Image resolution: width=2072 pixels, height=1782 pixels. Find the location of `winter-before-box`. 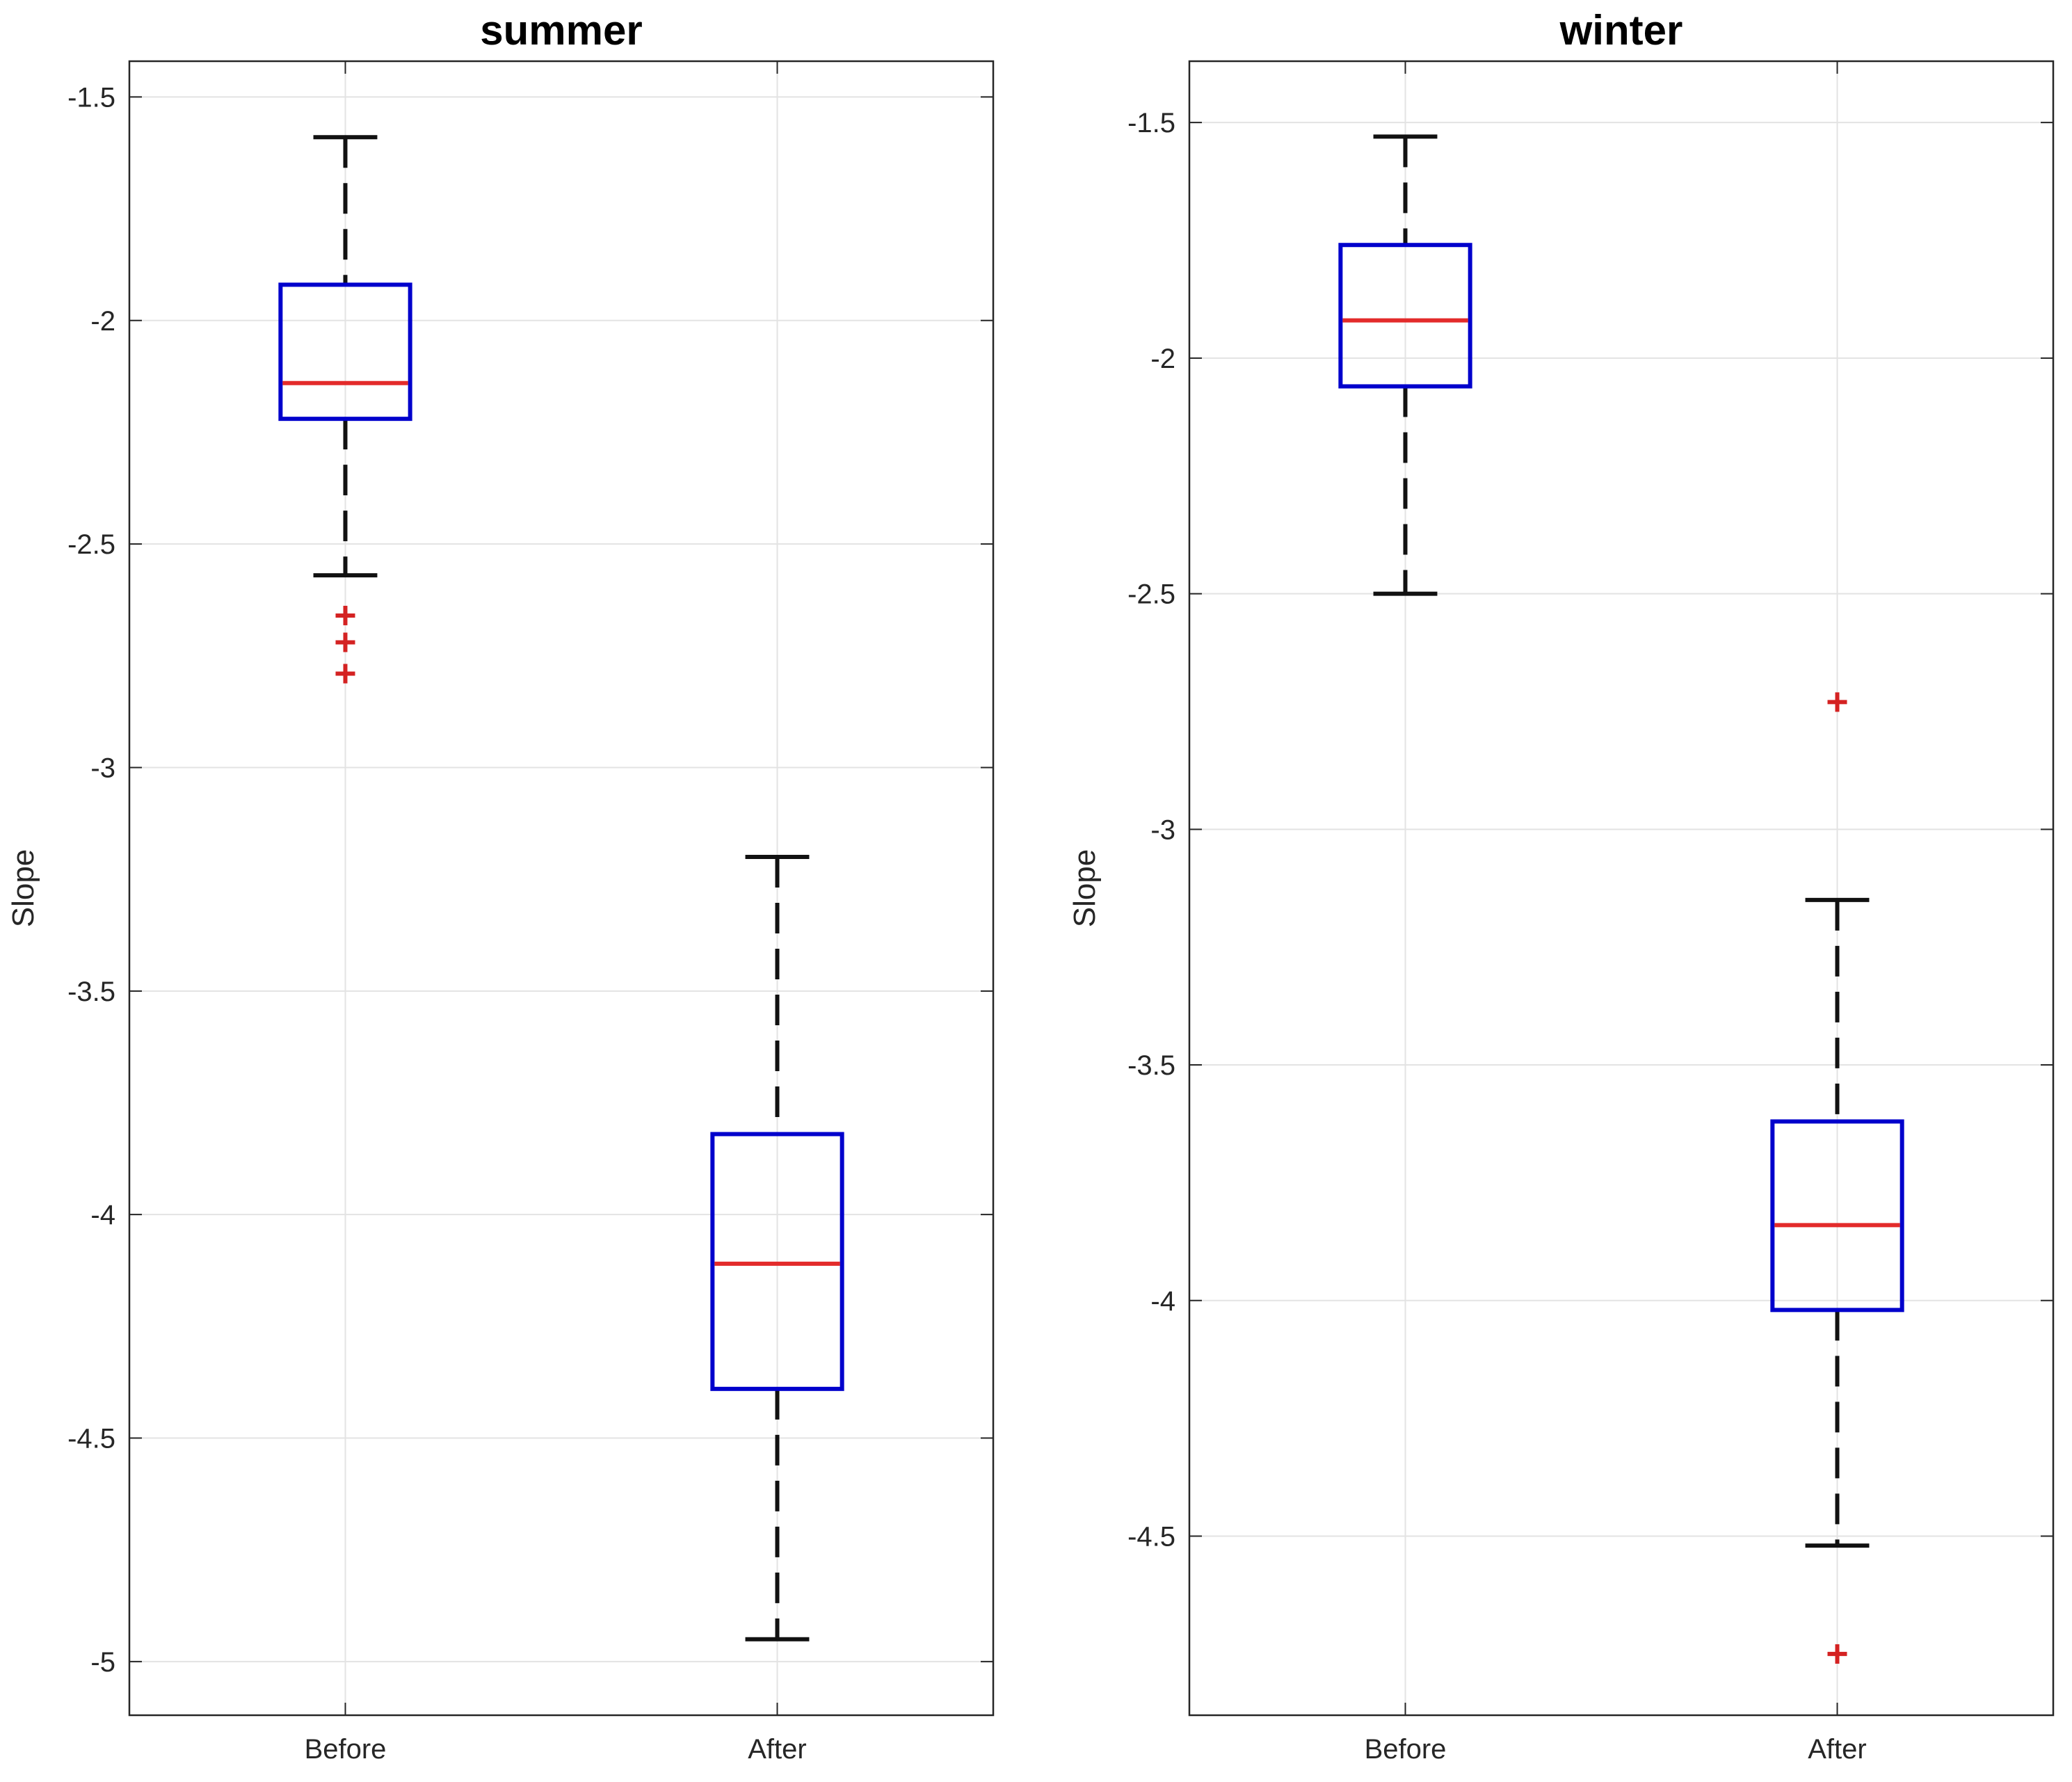

winter-before-box is located at coordinates (1405, 316).